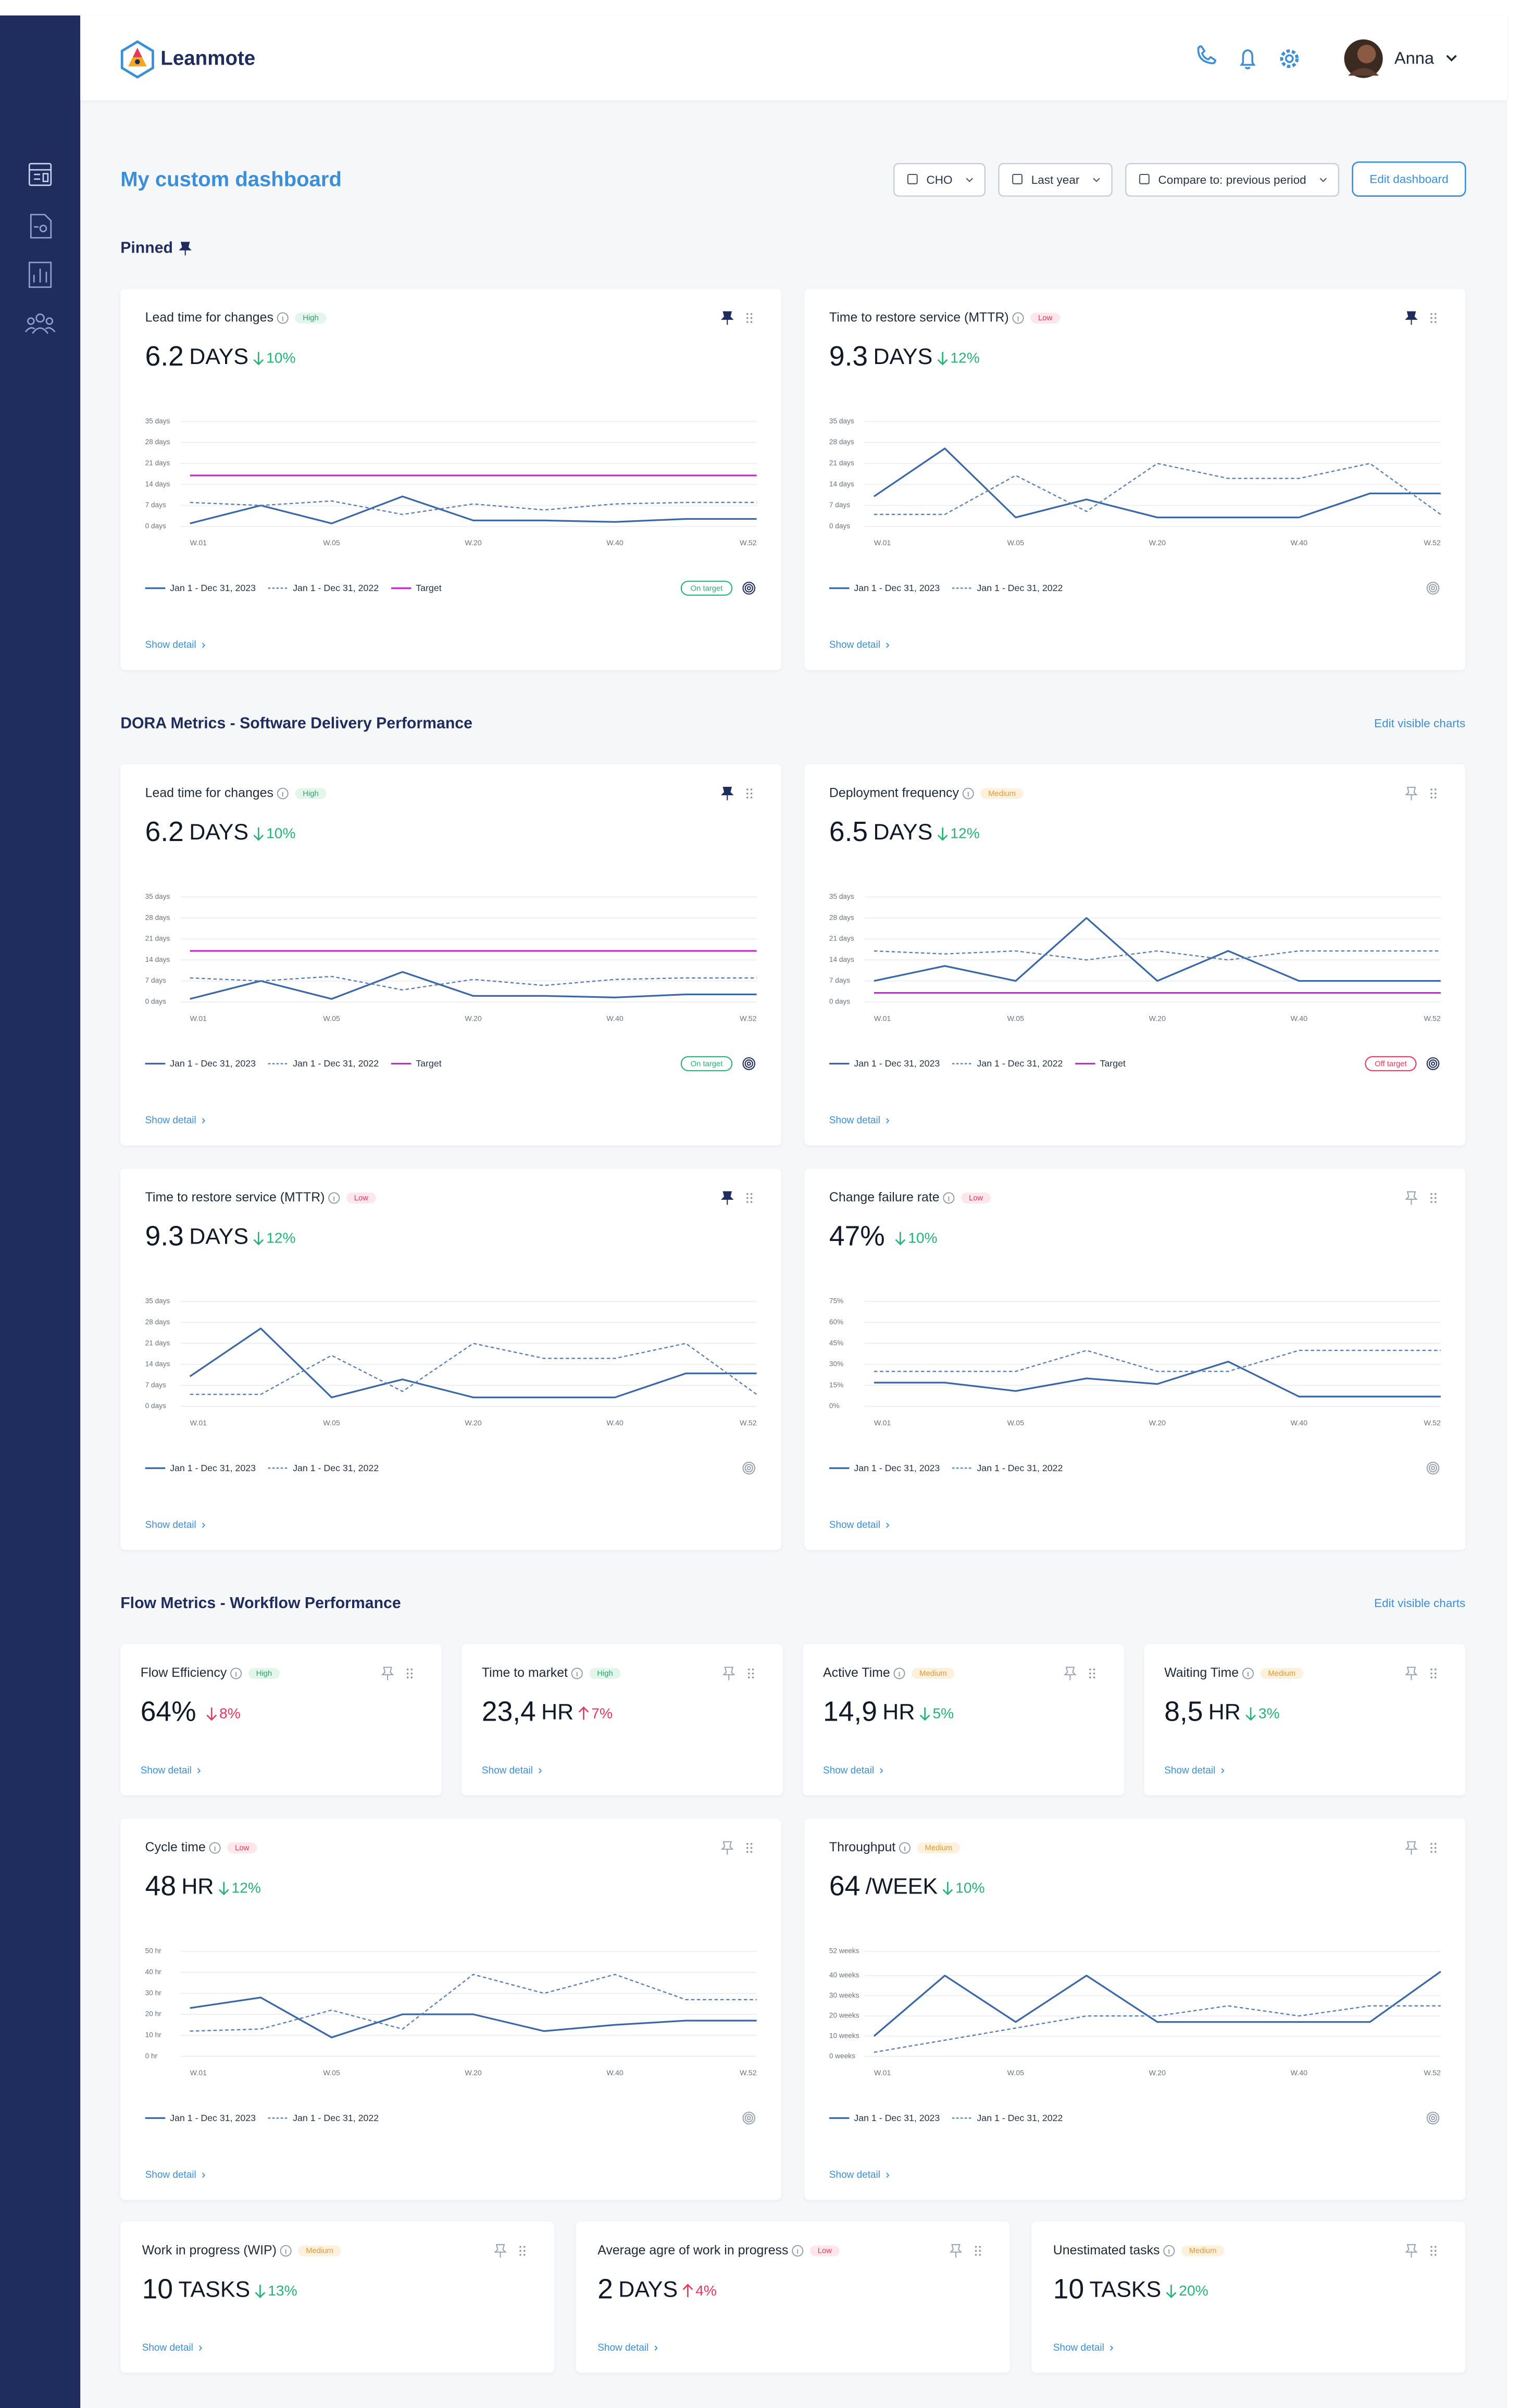 The image size is (1521, 2408). I want to click on filter-dropdown: Last year, so click(1055, 180).